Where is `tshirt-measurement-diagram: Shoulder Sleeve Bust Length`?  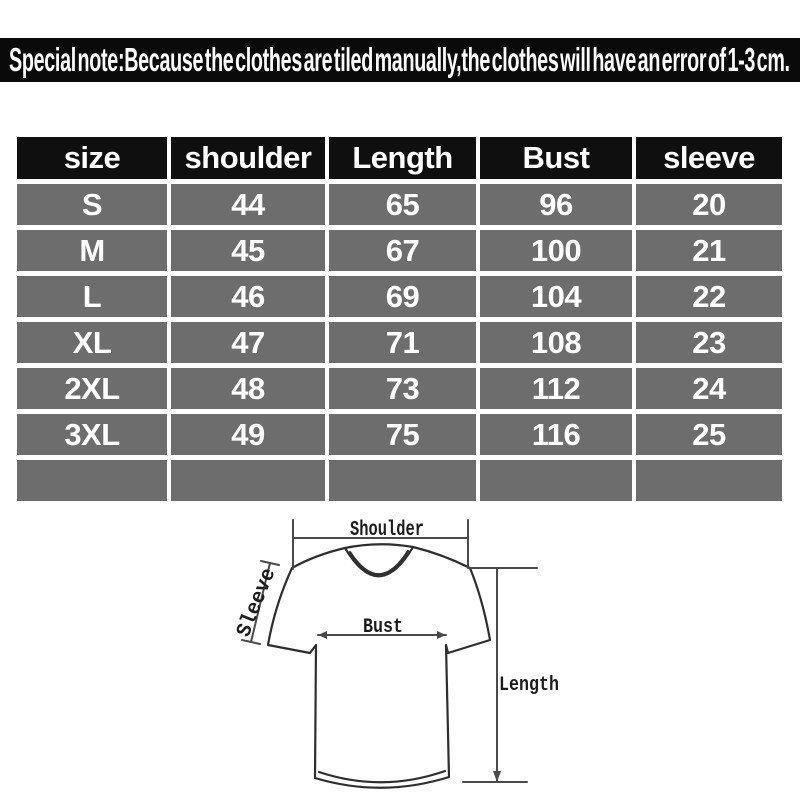
tshirt-measurement-diagram: Shoulder Sleeve Bust Length is located at coordinates (396, 654).